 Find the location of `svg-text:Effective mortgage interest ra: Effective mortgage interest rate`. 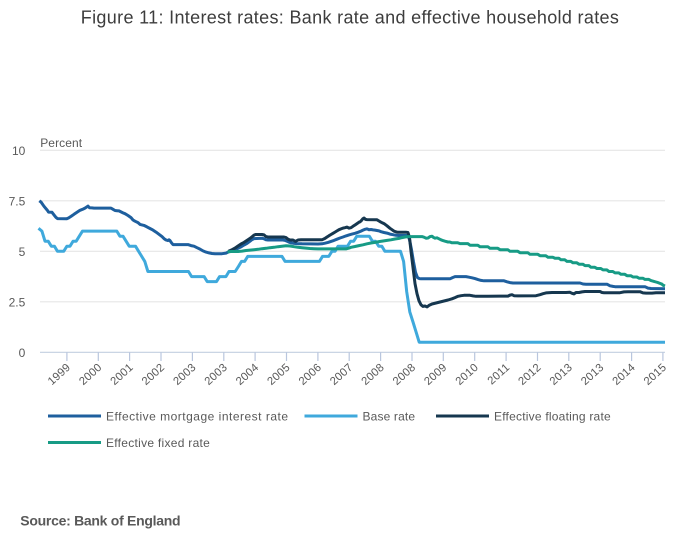

svg-text:Effective mortgage interest ra: Effective mortgage interest rate is located at coordinates (197, 417).